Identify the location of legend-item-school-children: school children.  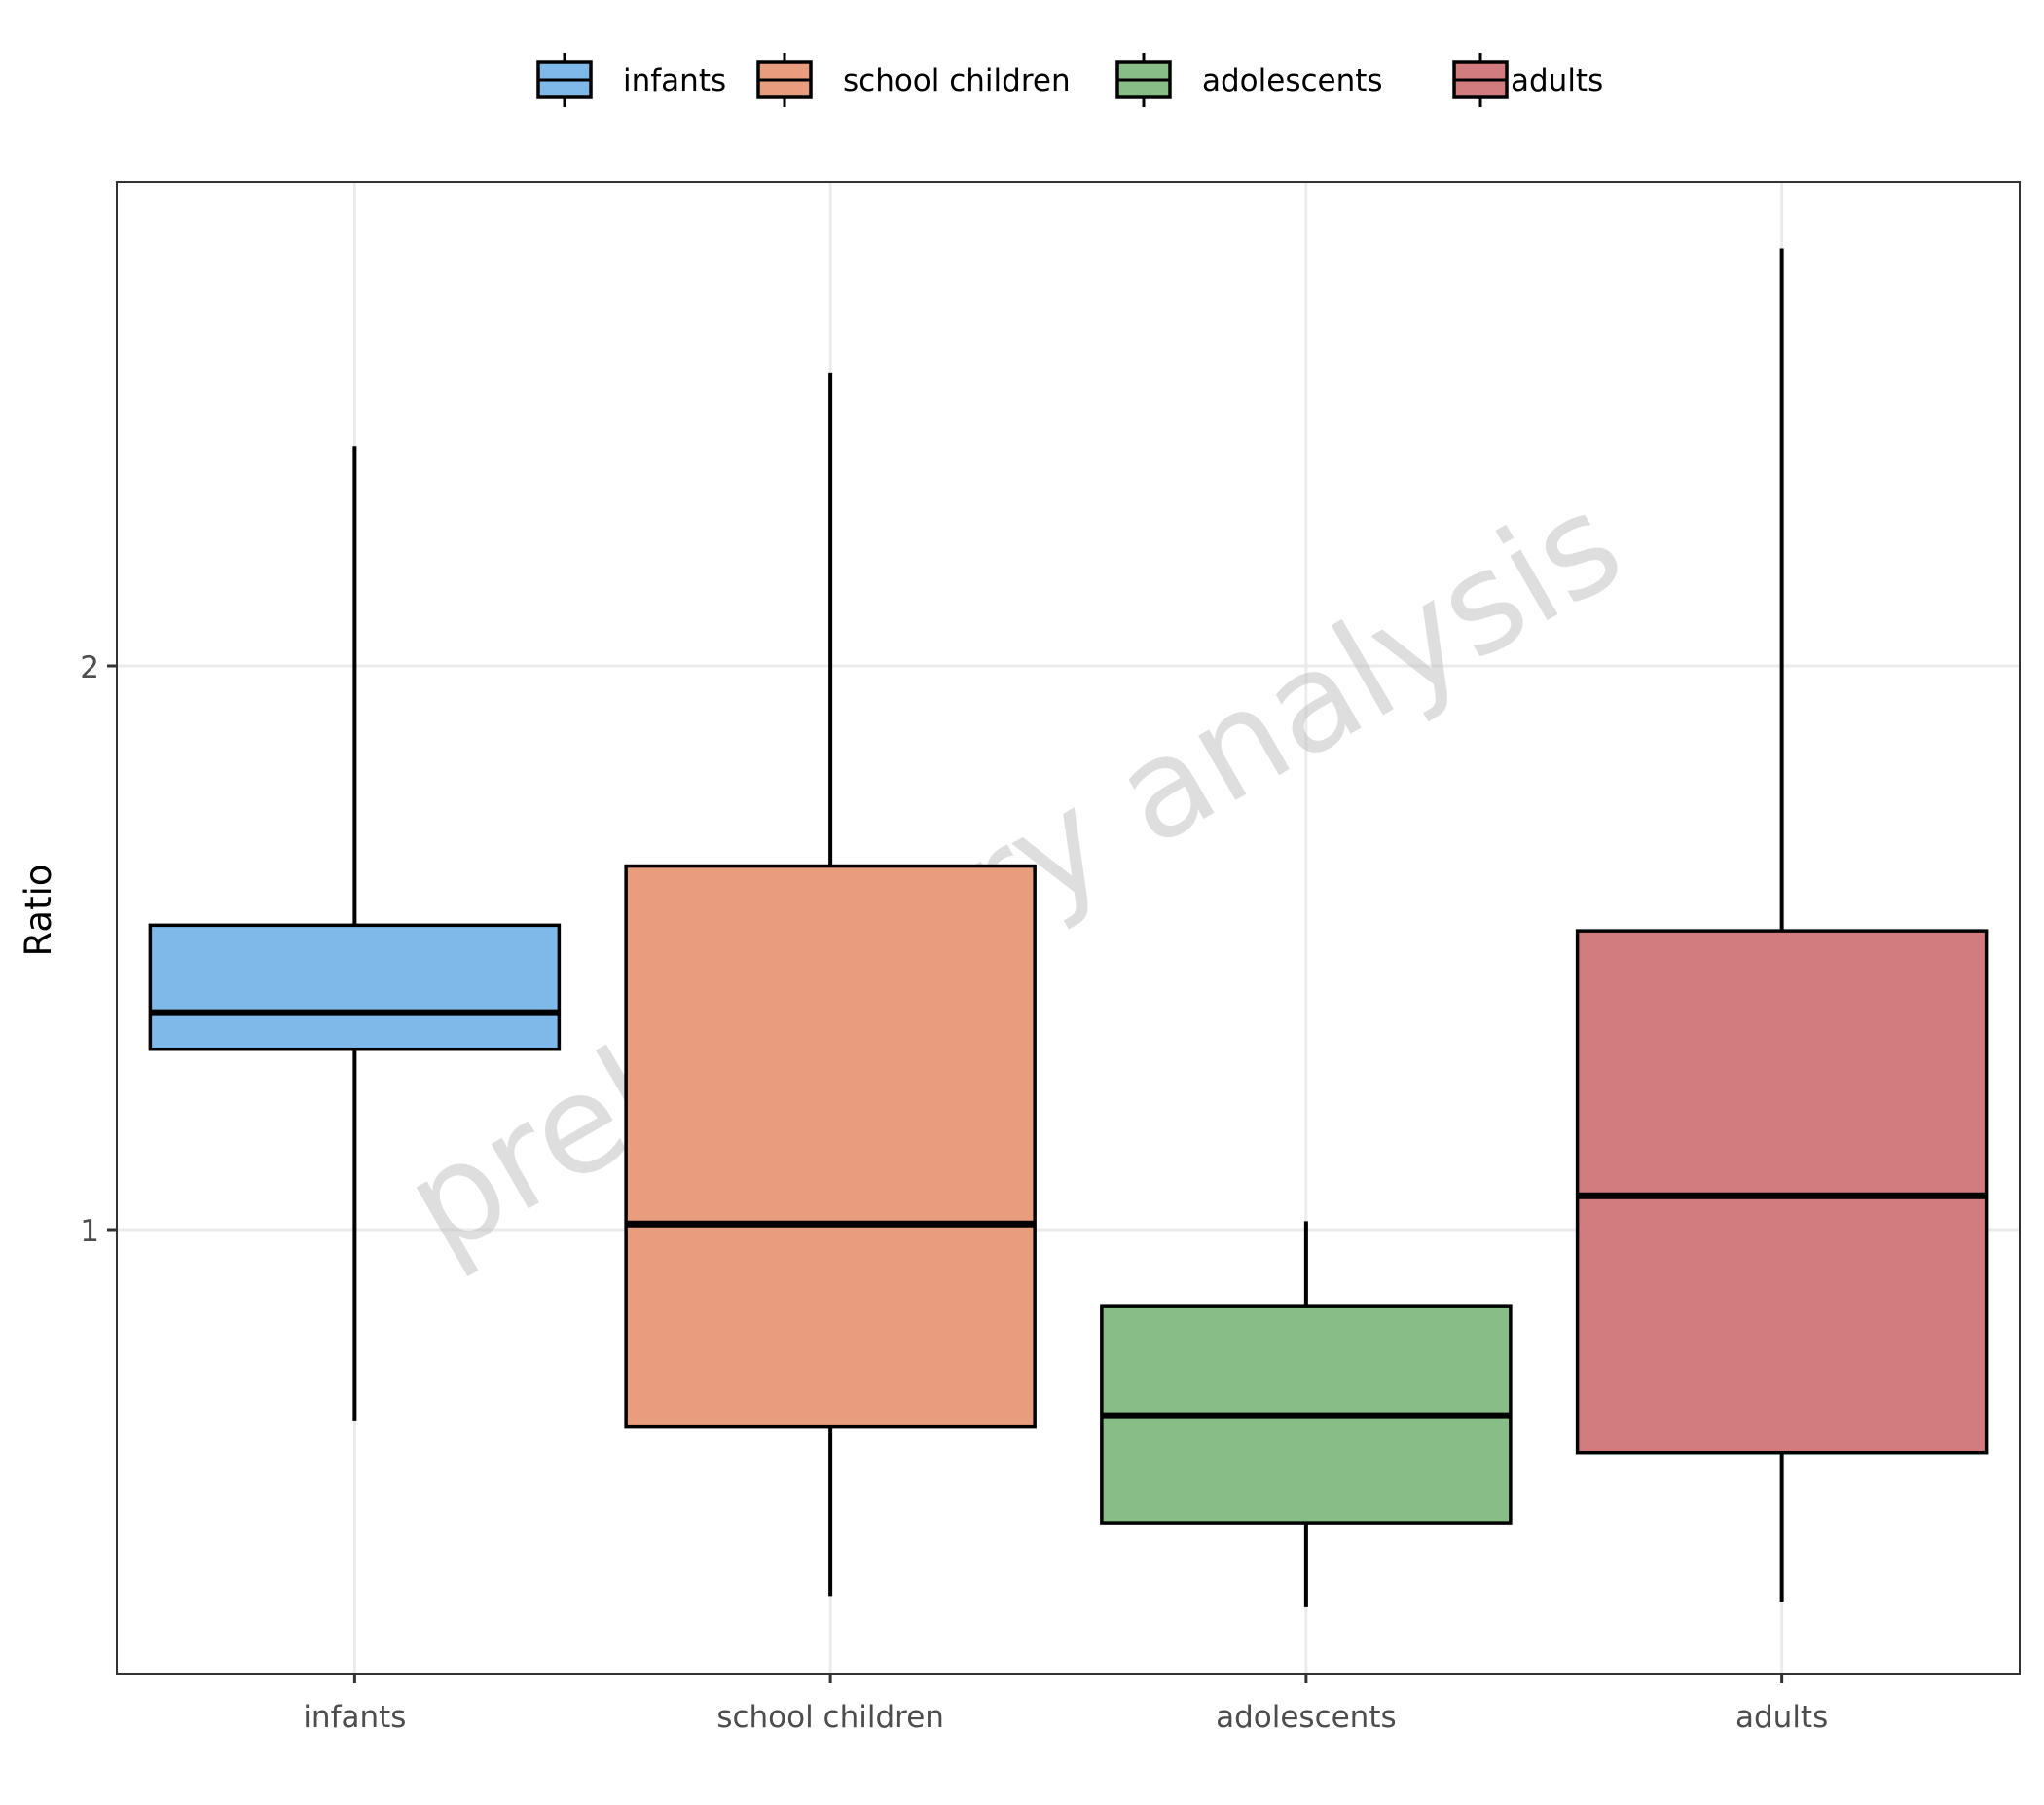
(914, 80).